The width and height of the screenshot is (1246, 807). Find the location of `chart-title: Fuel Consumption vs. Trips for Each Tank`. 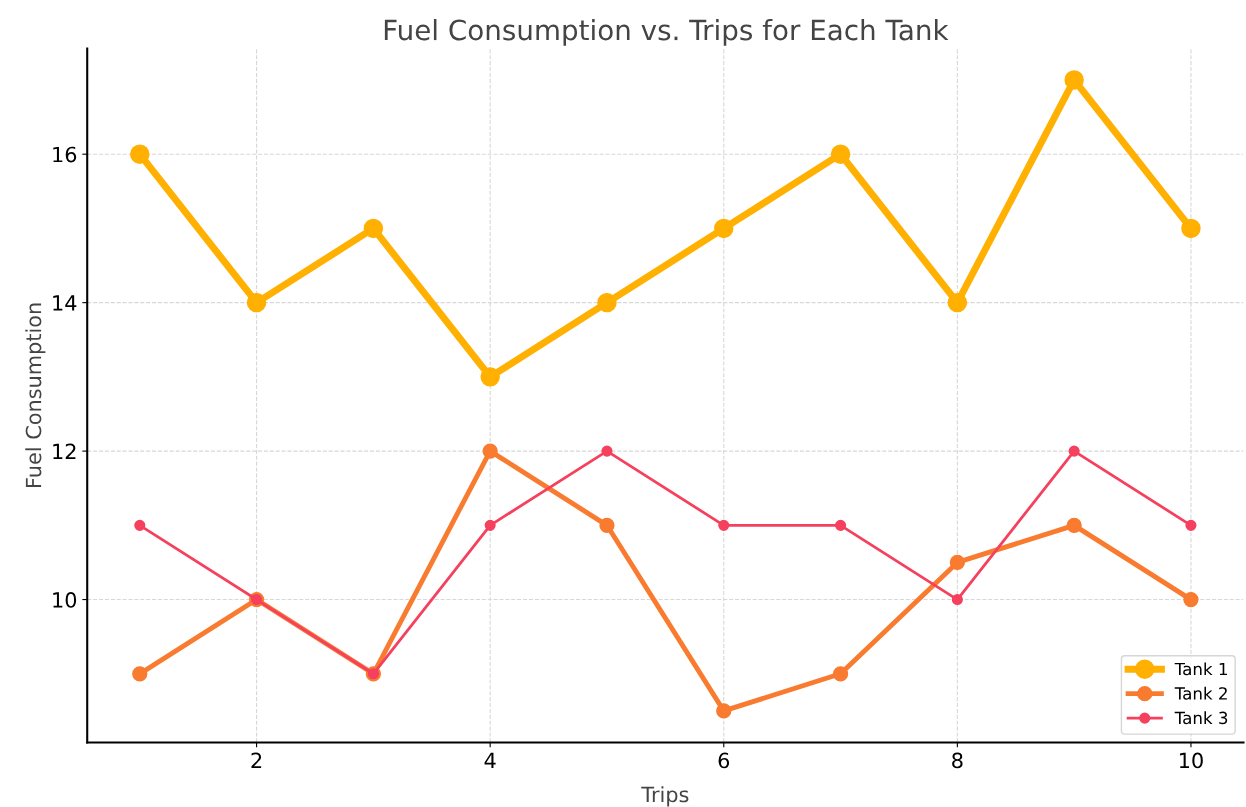

chart-title: Fuel Consumption vs. Trips for Each Tank is located at coordinates (666, 32).